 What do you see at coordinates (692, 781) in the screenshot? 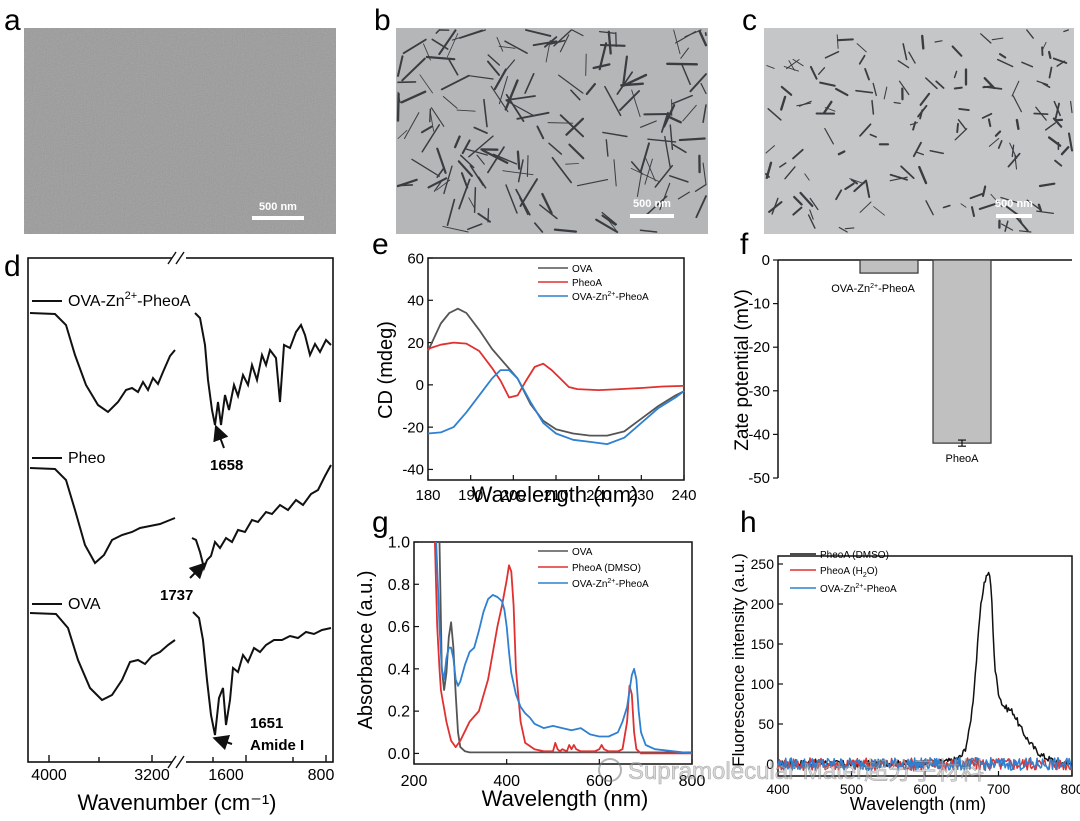
I see `x-tick-label: 800` at bounding box center [692, 781].